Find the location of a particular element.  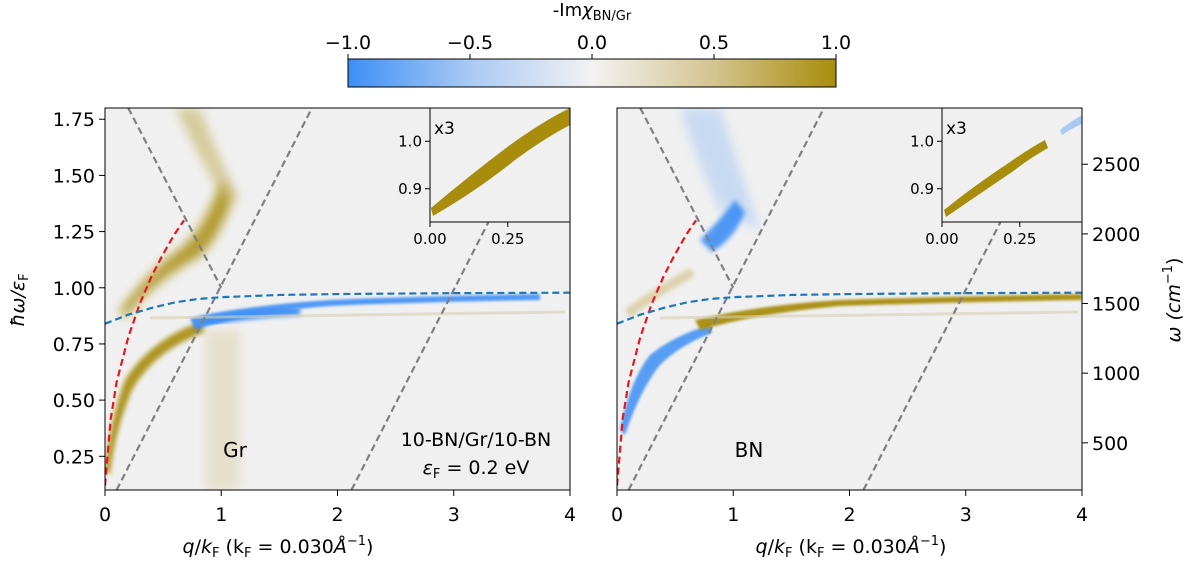

gold-phonon-band is located at coordinates (888, 312).